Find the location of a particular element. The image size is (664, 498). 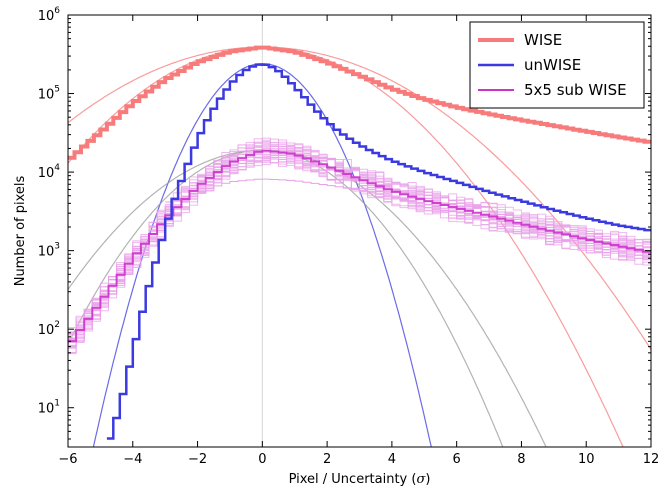

y-axis-label: Number of pixels is located at coordinates (20, 230).